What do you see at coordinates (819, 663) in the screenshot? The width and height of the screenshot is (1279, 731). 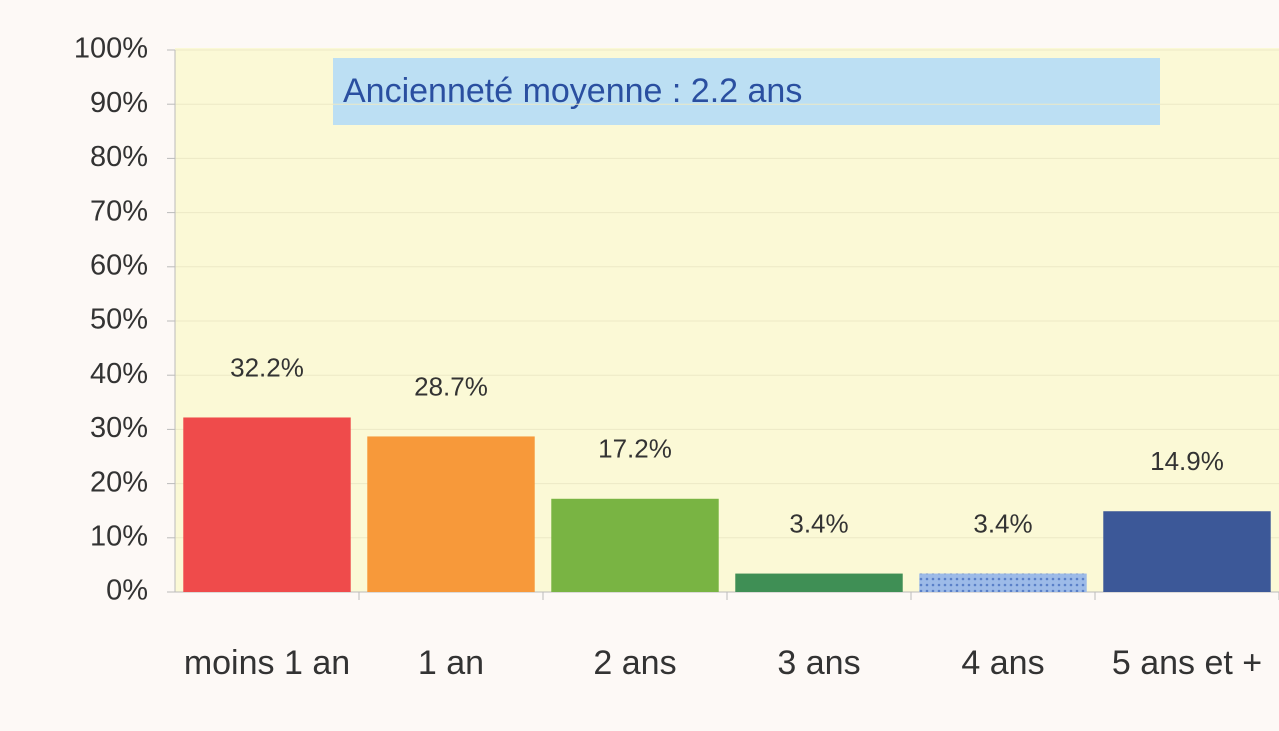 I see `x-tick-label: 3 ans` at bounding box center [819, 663].